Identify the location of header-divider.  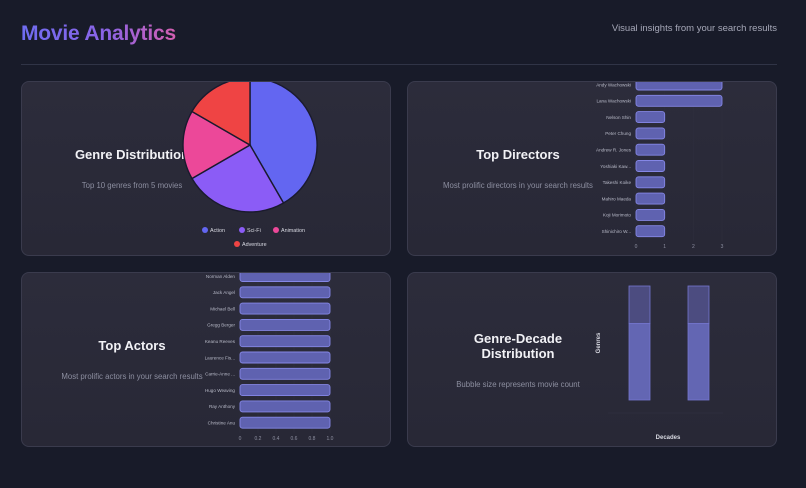
(399, 64).